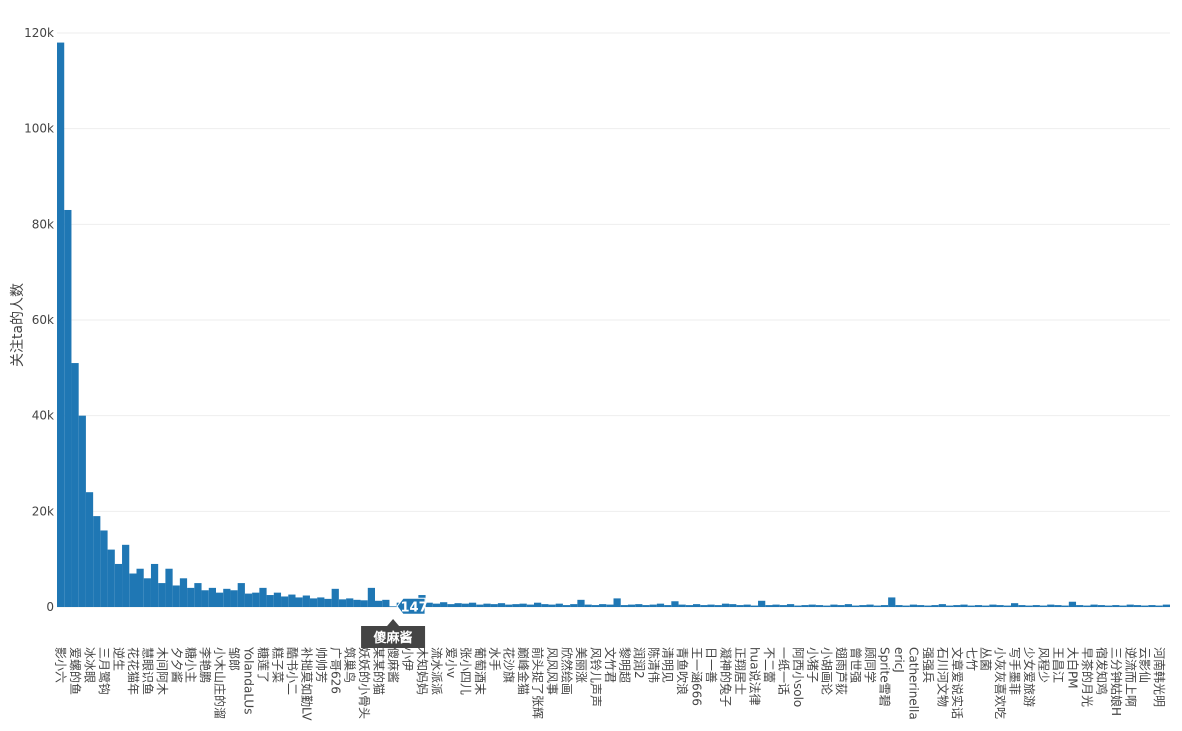 Image resolution: width=1182 pixels, height=731 pixels. What do you see at coordinates (567, 671) in the screenshot?
I see `x-tick-label: 欣然绘画` at bounding box center [567, 671].